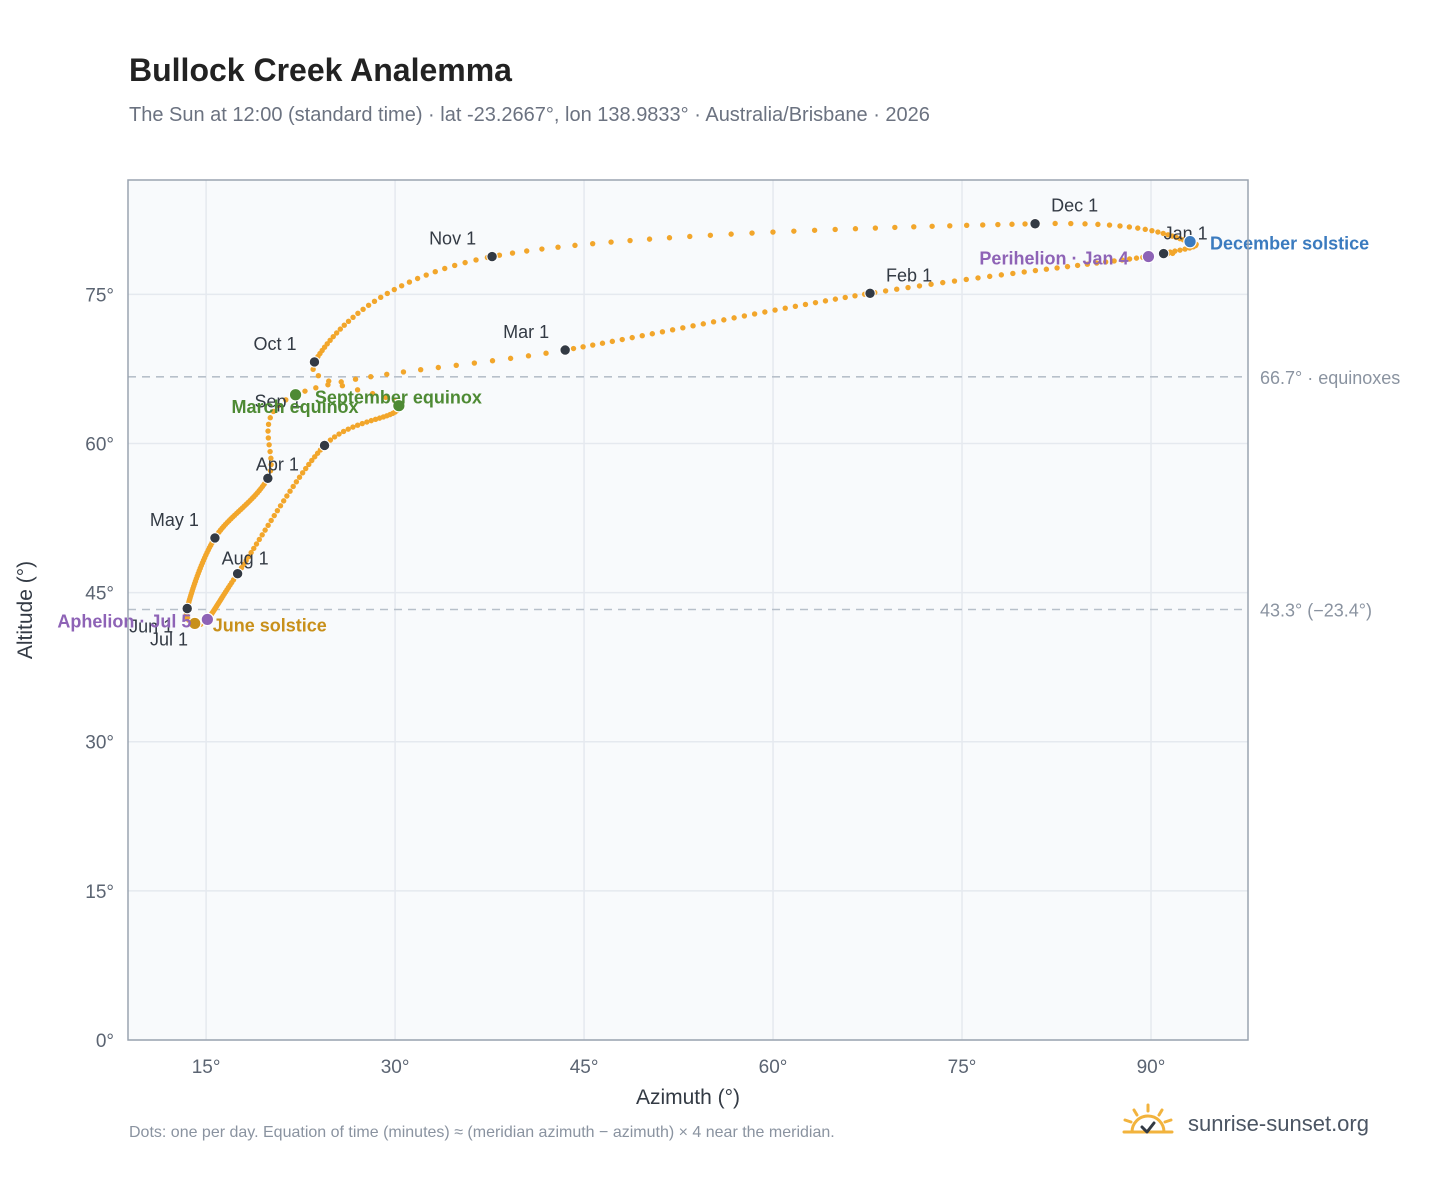  What do you see at coordinates (962, 1067) in the screenshot?
I see `x-tick-label: 75°` at bounding box center [962, 1067].